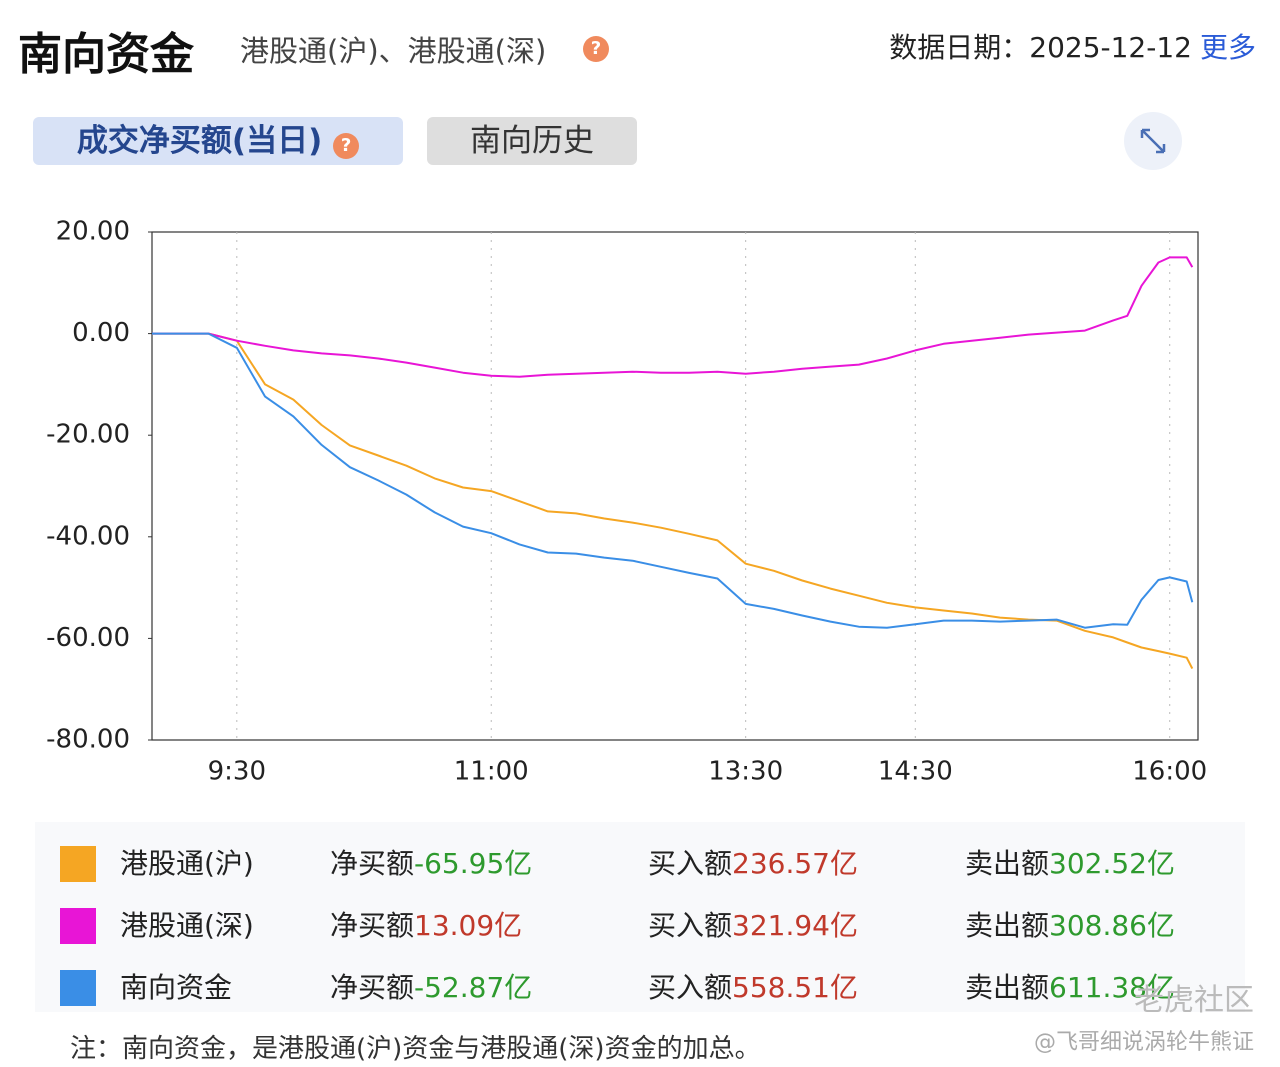  I want to click on summary-row: 港股通(沪) 净买额-65.95亿 买入额236.57亿 卖出额302.52亿, so click(640, 858).